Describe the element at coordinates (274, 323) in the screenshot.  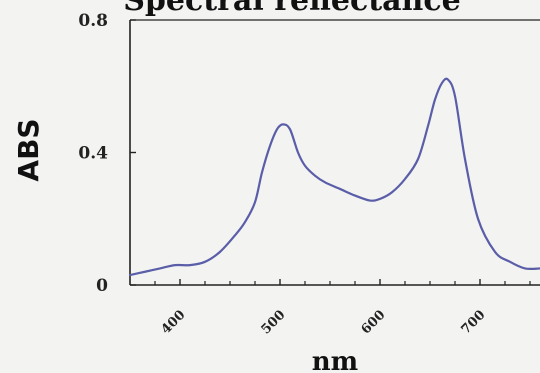
I see `x-tick-label: 500` at that location.